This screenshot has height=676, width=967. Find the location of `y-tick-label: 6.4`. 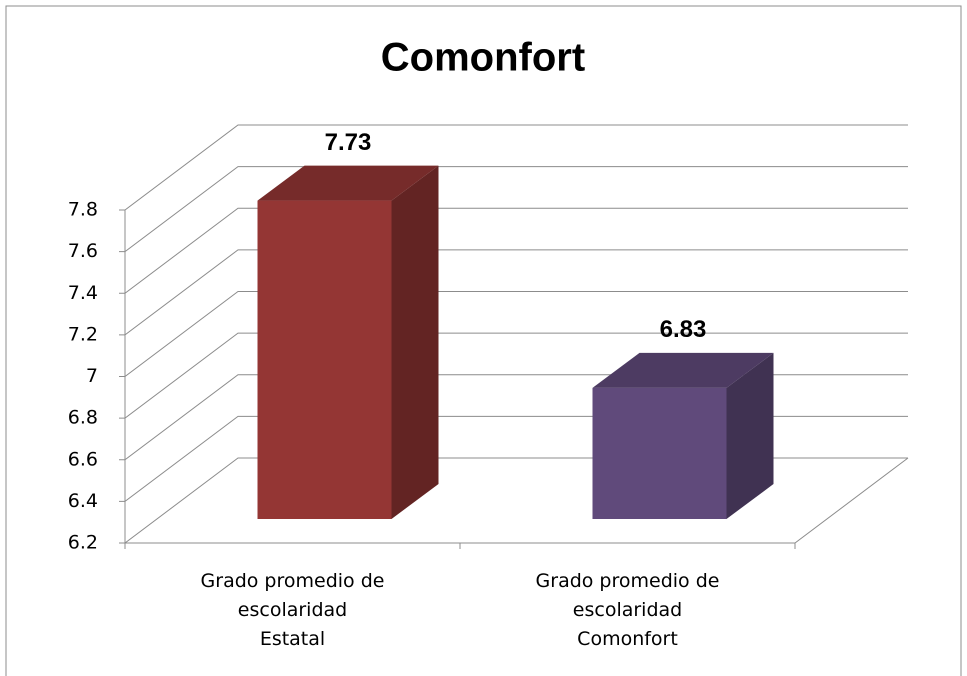

y-tick-label: 6.4 is located at coordinates (83, 501).